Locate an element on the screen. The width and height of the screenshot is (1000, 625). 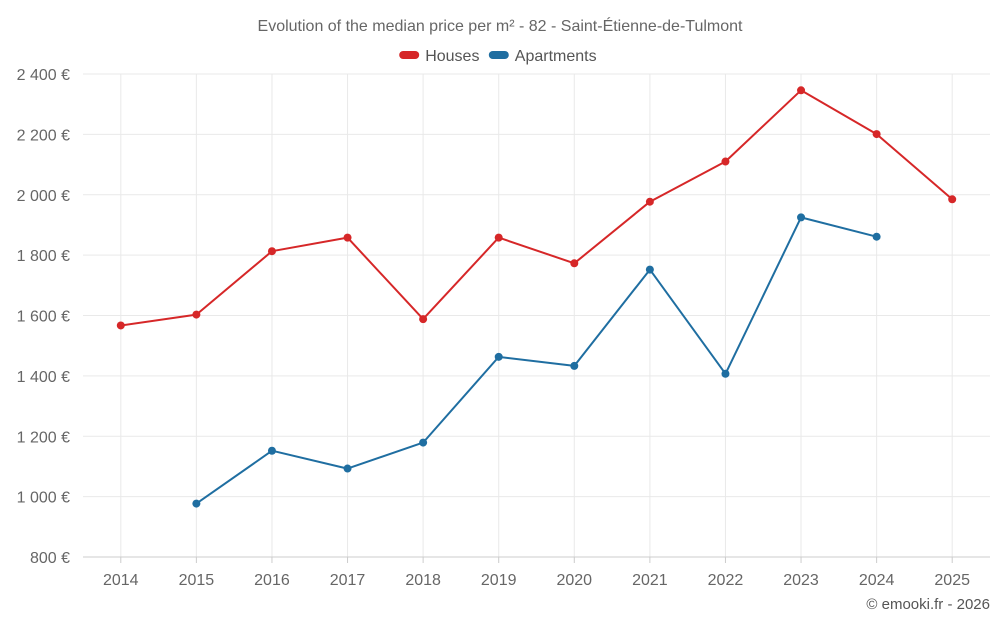
y-tick-label: 2 200 € is located at coordinates (43, 135).